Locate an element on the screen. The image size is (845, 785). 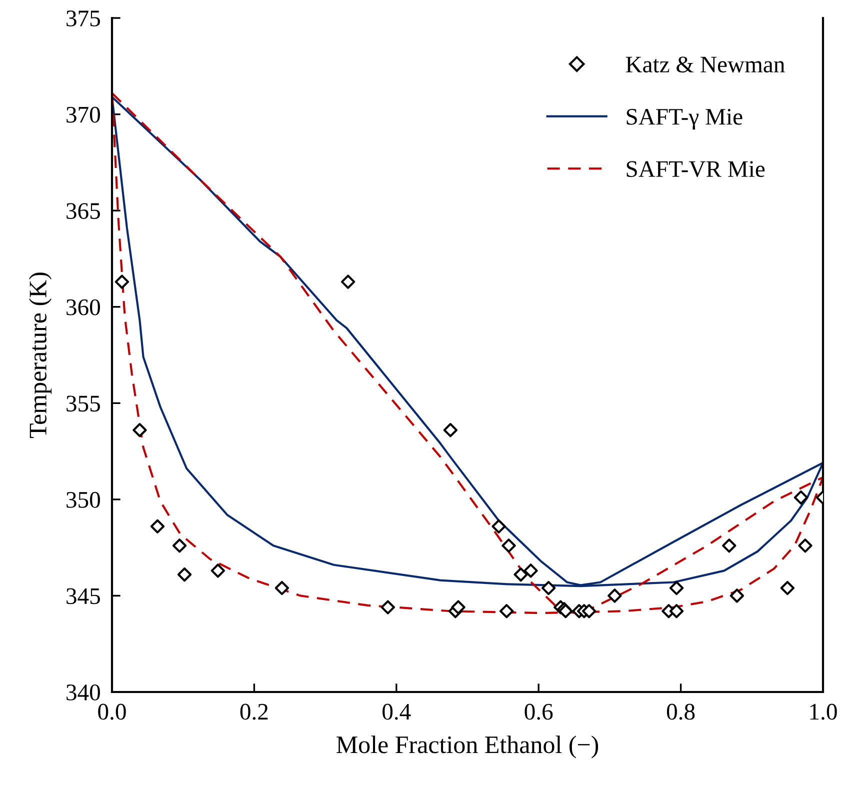
y-tick-label: 375 is located at coordinates (83, 18).